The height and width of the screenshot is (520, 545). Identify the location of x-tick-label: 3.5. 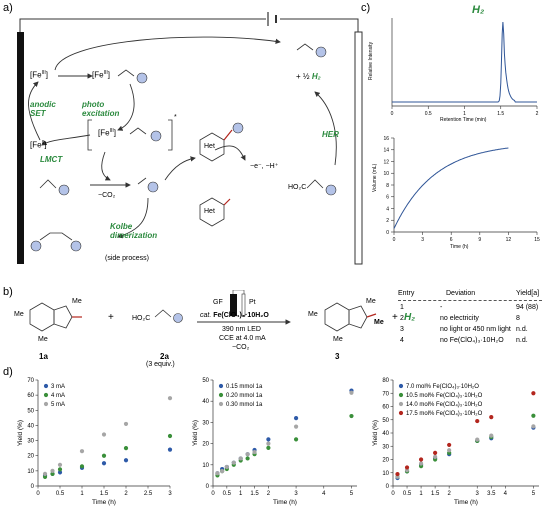
(491, 494).